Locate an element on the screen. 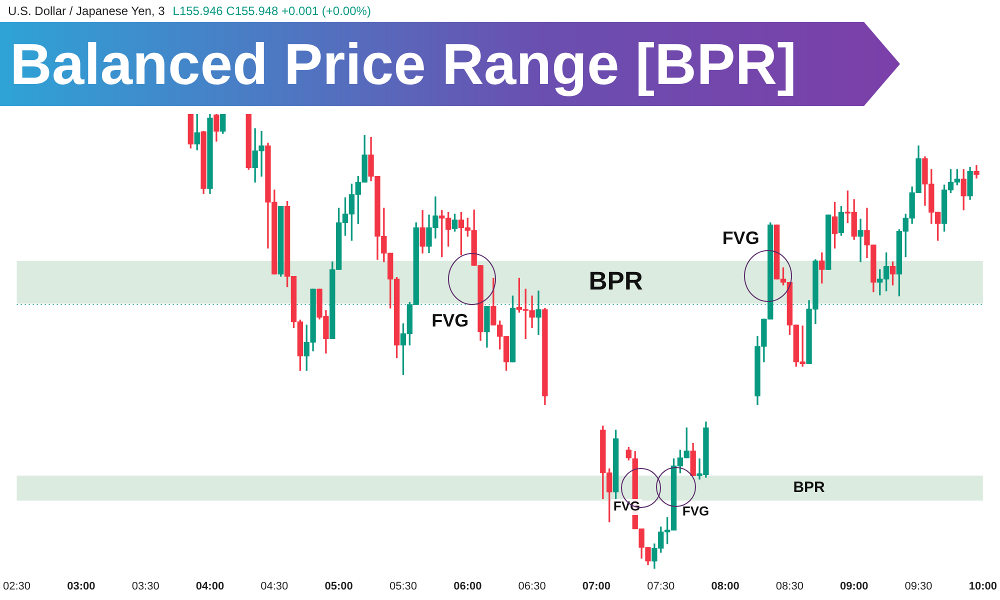  x-tick-label: 05:00 is located at coordinates (338, 586).